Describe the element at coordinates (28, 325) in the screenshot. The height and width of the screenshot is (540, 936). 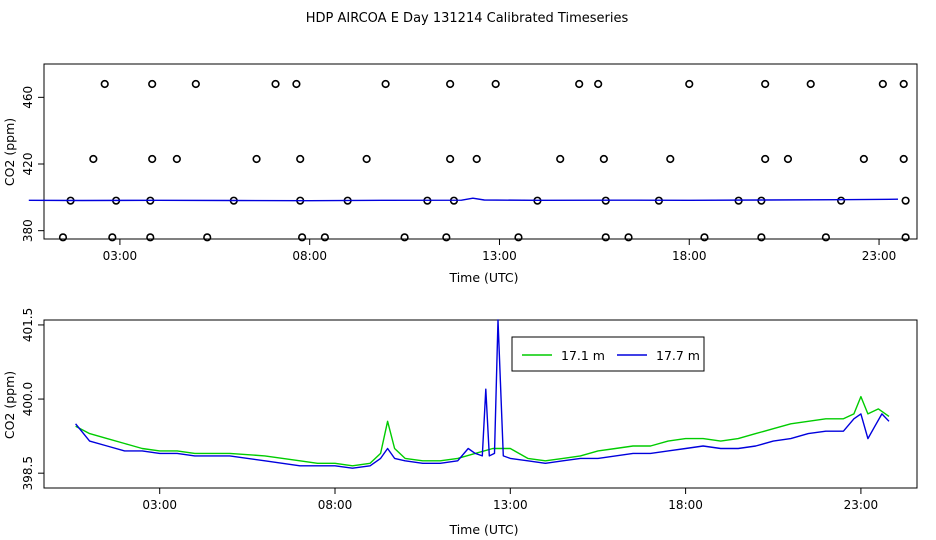
I see `bottom-y-tick-label: 401.5` at that location.